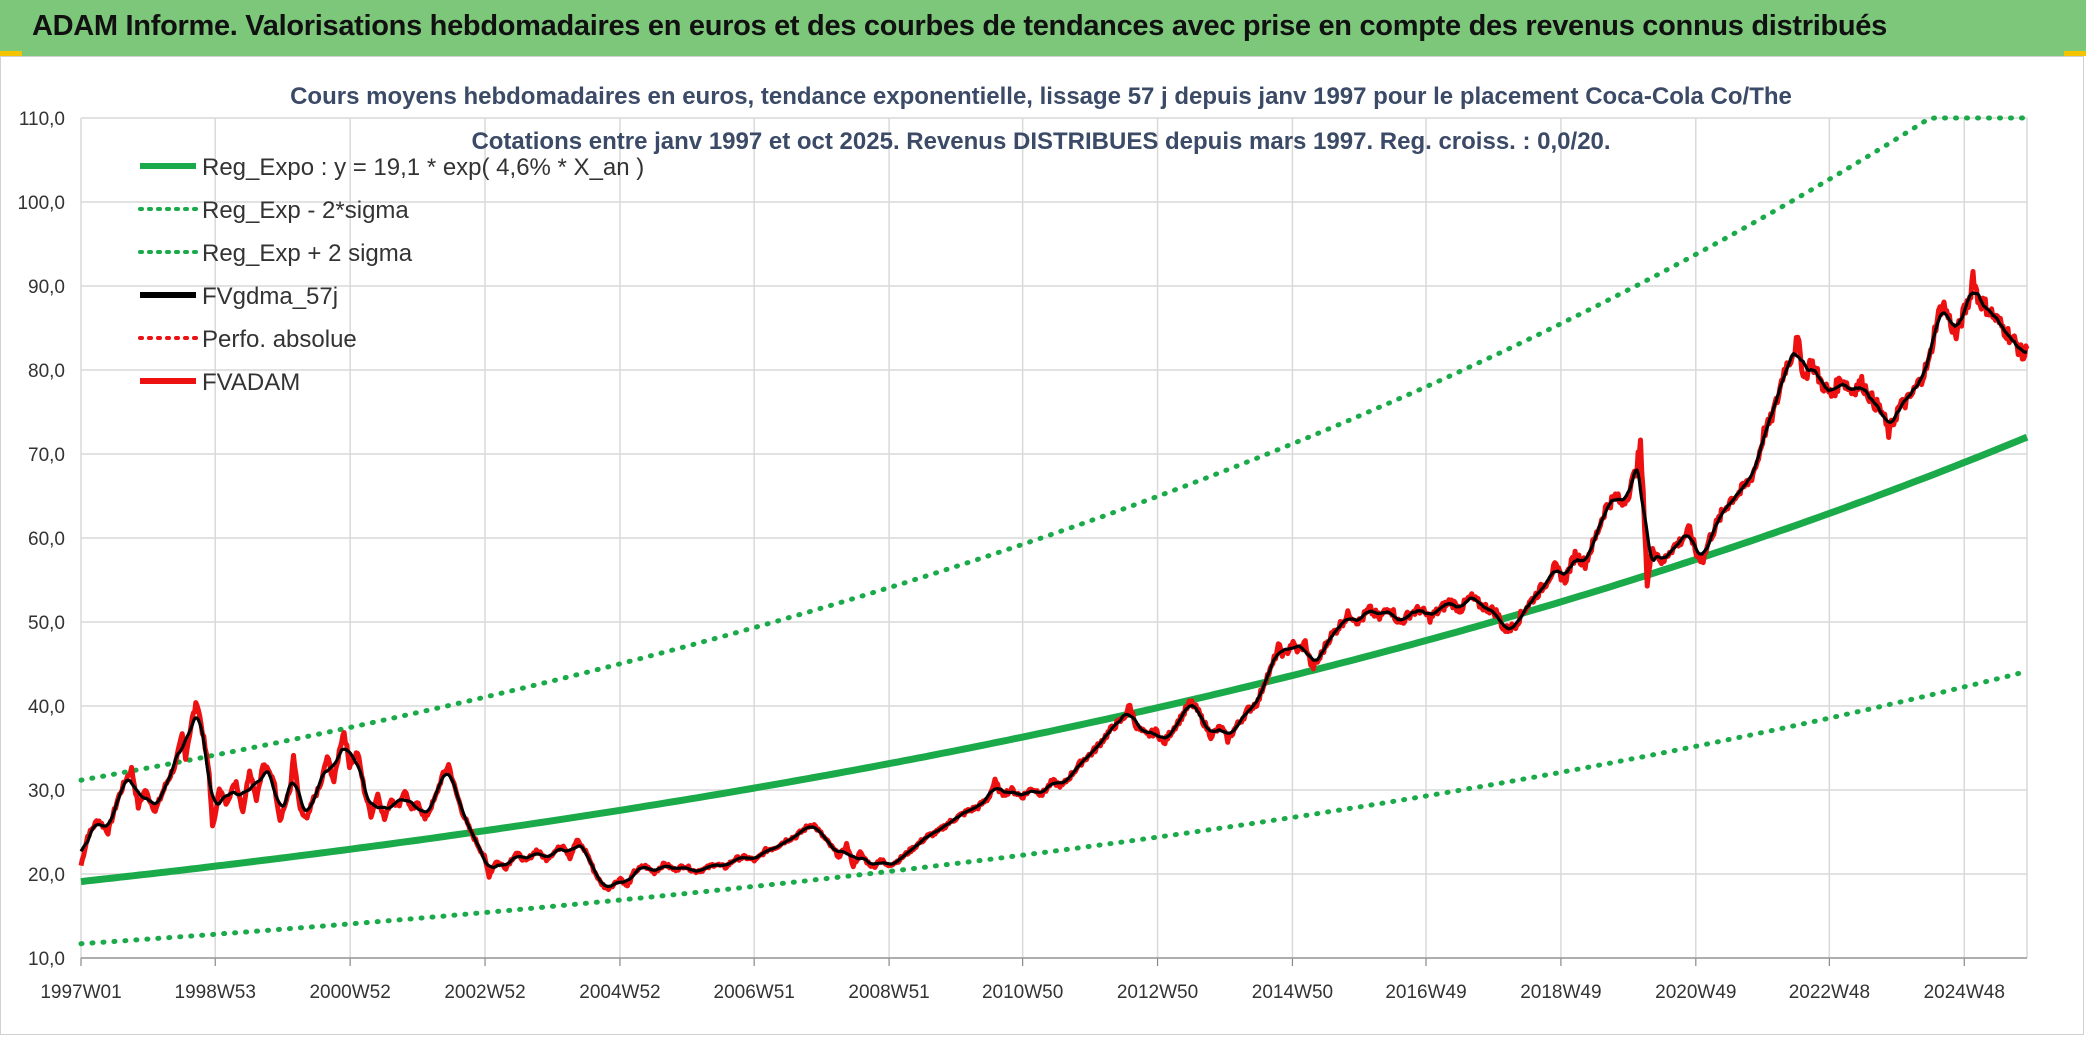  I want to click on y-tick-label: 40,0, so click(46, 707).